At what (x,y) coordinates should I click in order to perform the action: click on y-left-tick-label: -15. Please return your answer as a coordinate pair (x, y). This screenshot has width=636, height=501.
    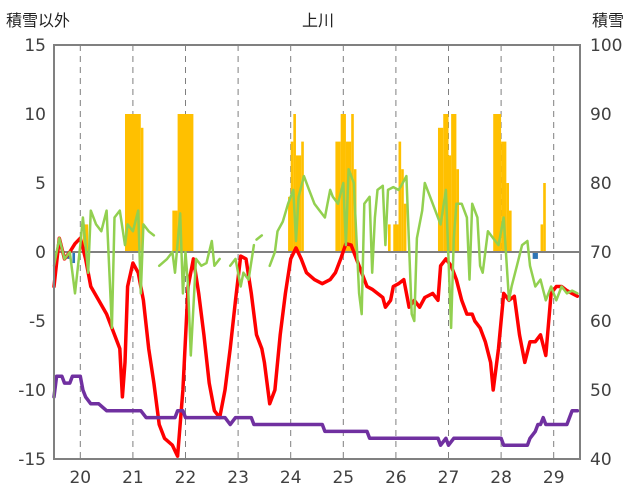
    Looking at the image, I should click on (32, 460).